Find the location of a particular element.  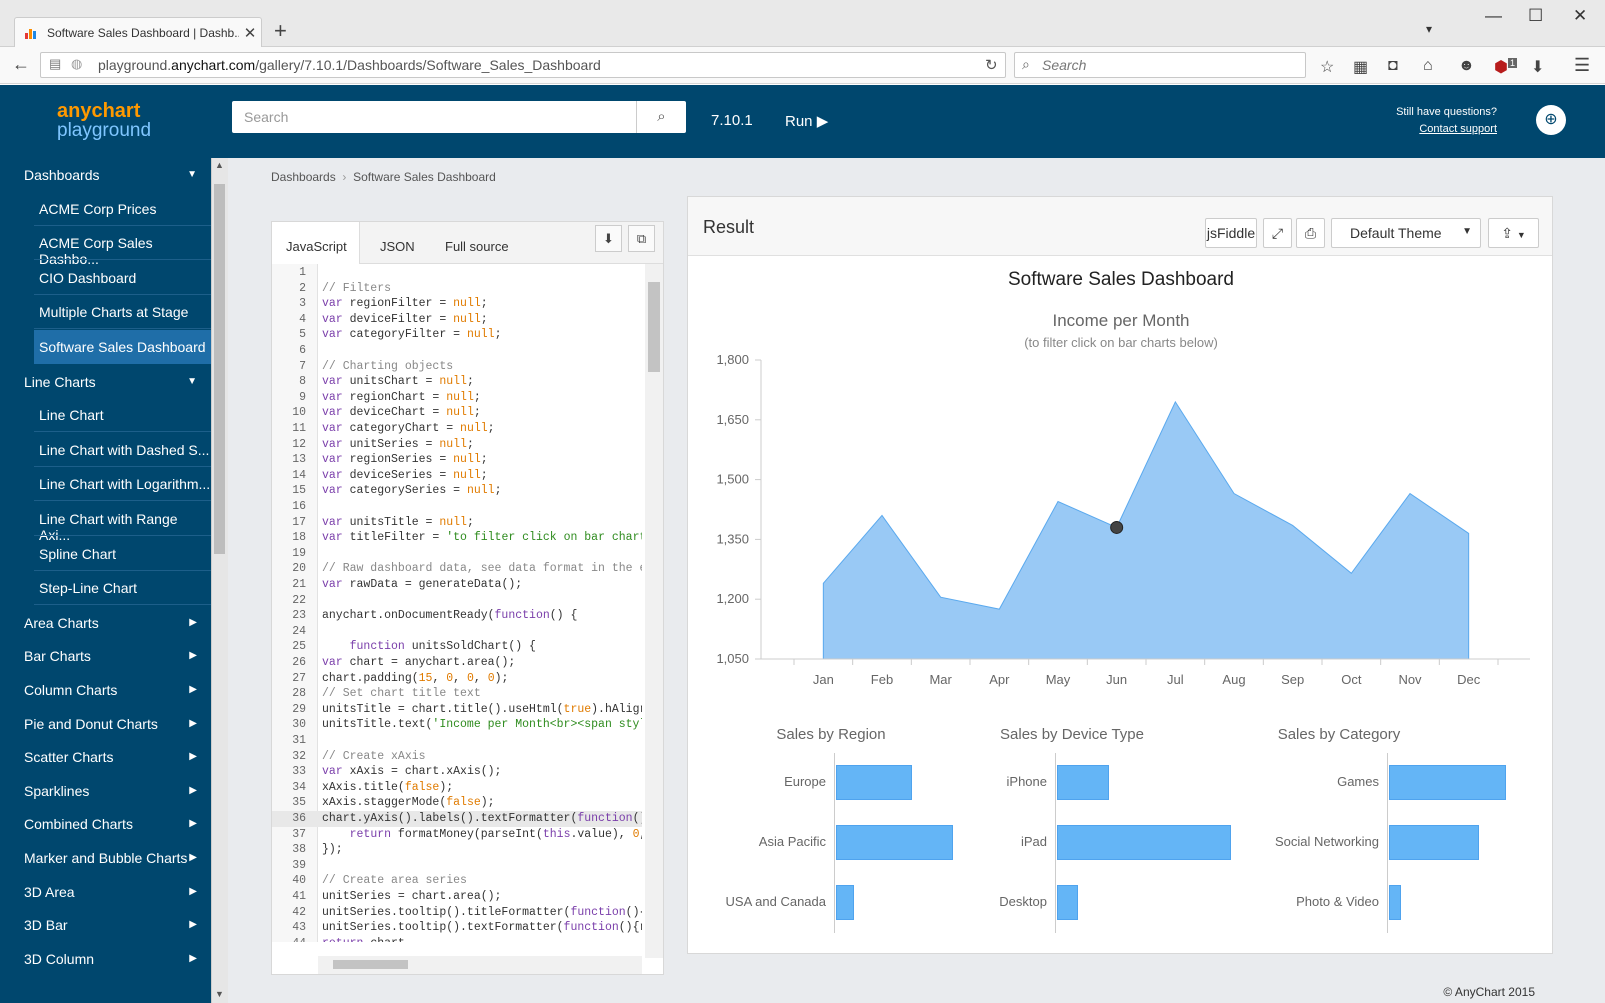

sidebar-item: Sparklines ▶ is located at coordinates (105, 791).